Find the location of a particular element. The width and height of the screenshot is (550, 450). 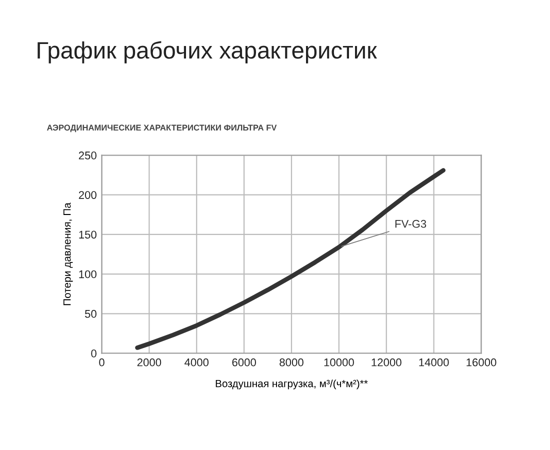

y-tick-label: 250 is located at coordinates (87, 156).